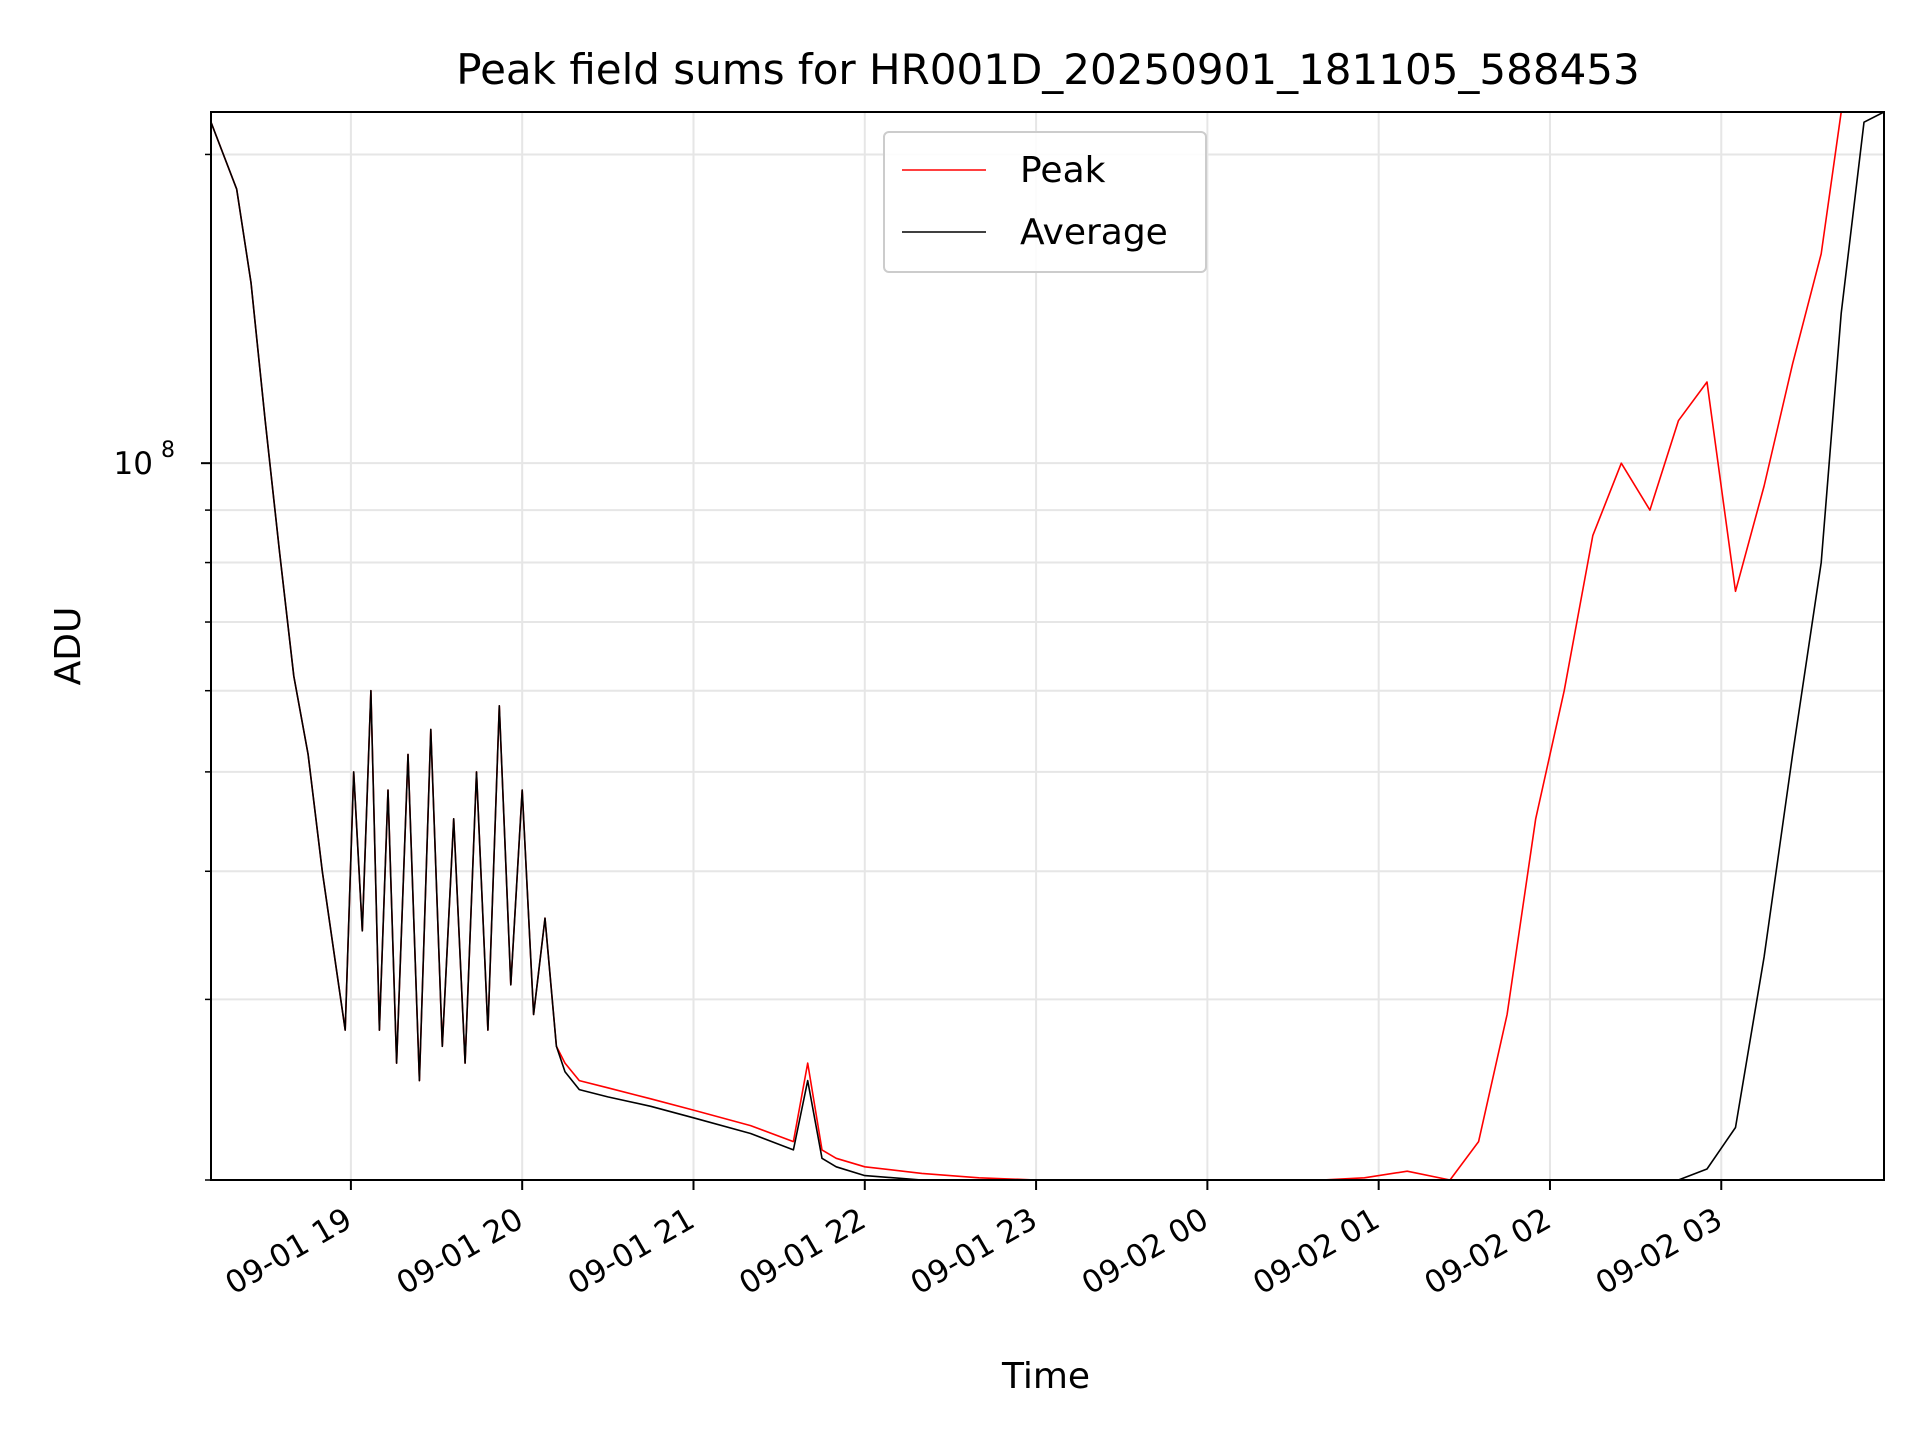 This screenshot has width=1920, height=1440. I want to click on x-axis-label: Time, so click(1045, 1376).